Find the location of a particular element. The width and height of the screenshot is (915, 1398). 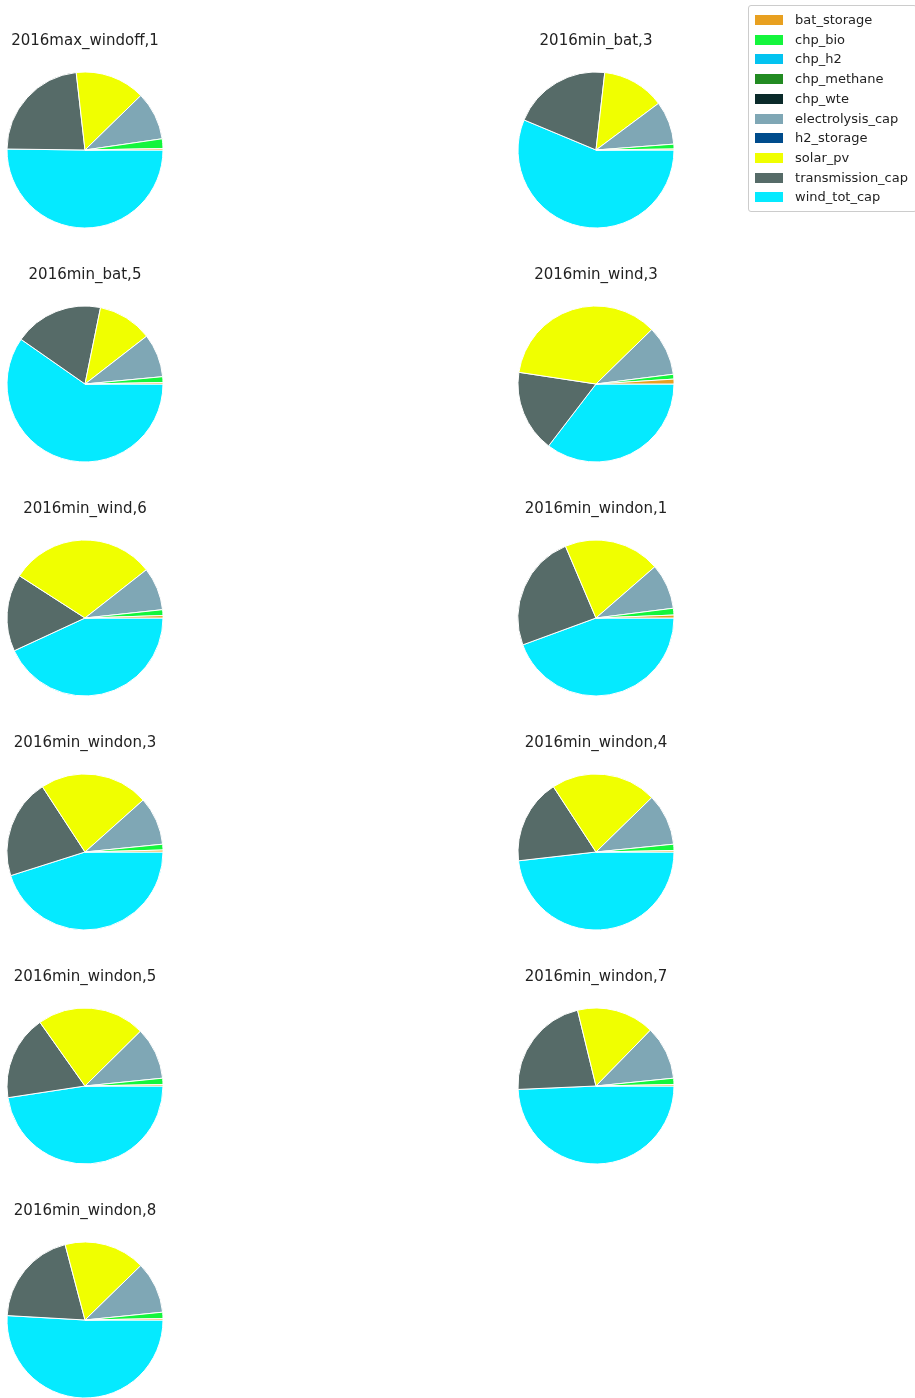

chart-title: 2016min_windon,3 is located at coordinates (85, 742).